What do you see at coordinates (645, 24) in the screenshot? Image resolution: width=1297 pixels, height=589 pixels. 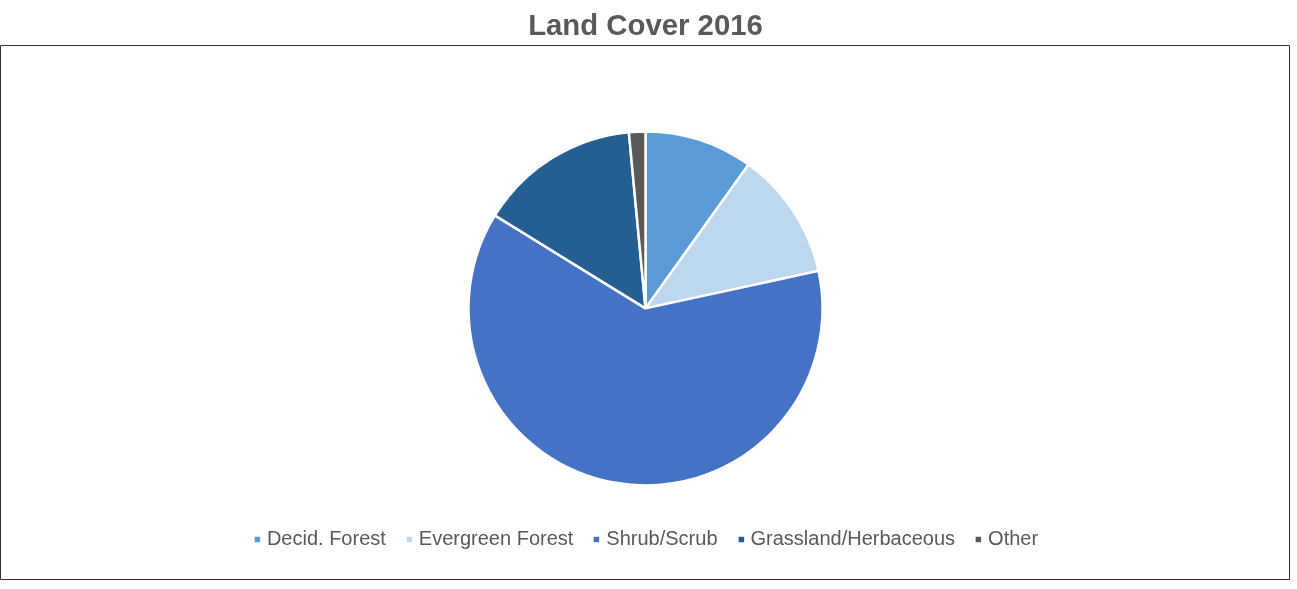 I see `chart-title: Land Cover 2016` at bounding box center [645, 24].